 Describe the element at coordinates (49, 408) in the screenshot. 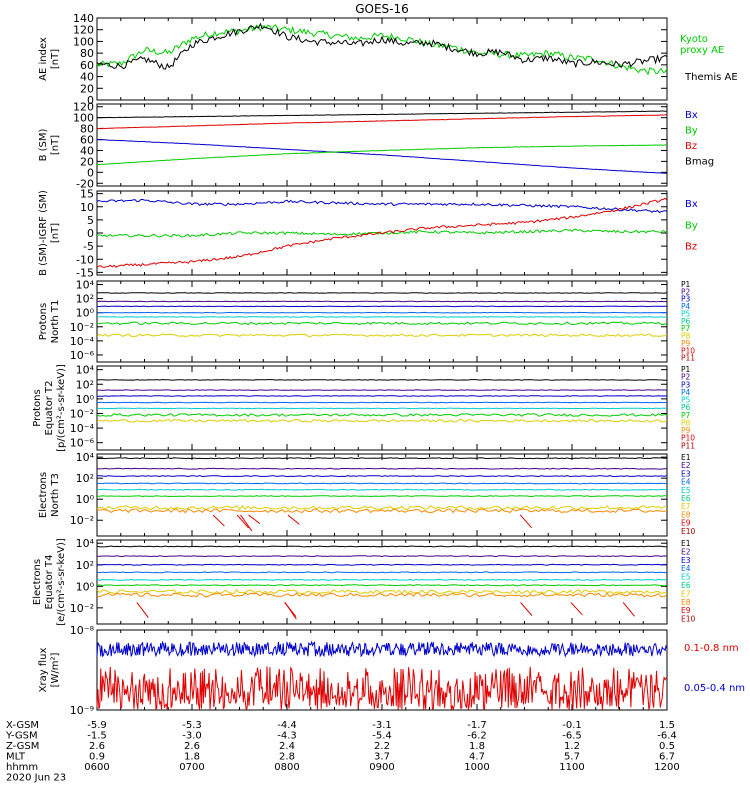

I see `y-axis-label: Equator T2` at that location.